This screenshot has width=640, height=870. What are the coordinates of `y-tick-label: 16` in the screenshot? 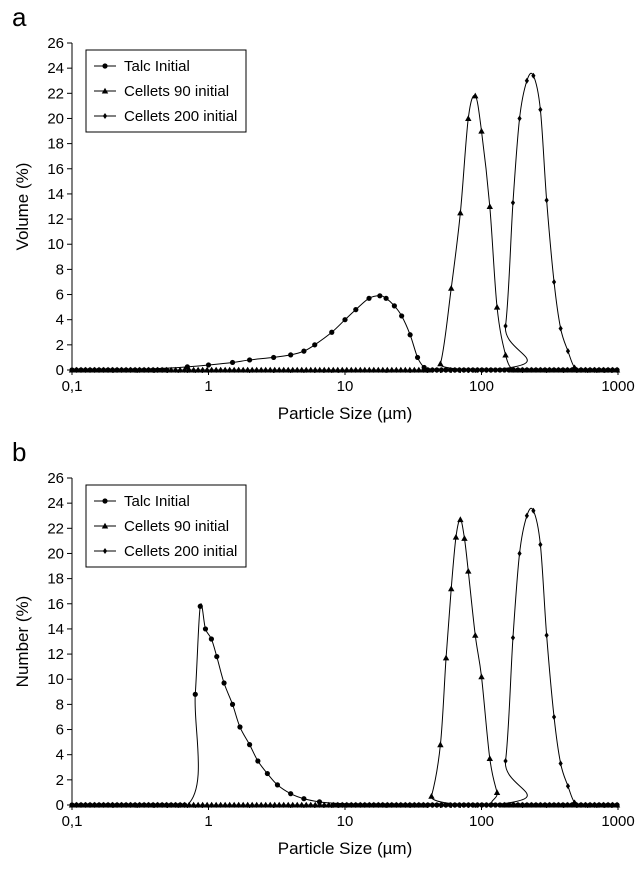 It's located at (55, 604).